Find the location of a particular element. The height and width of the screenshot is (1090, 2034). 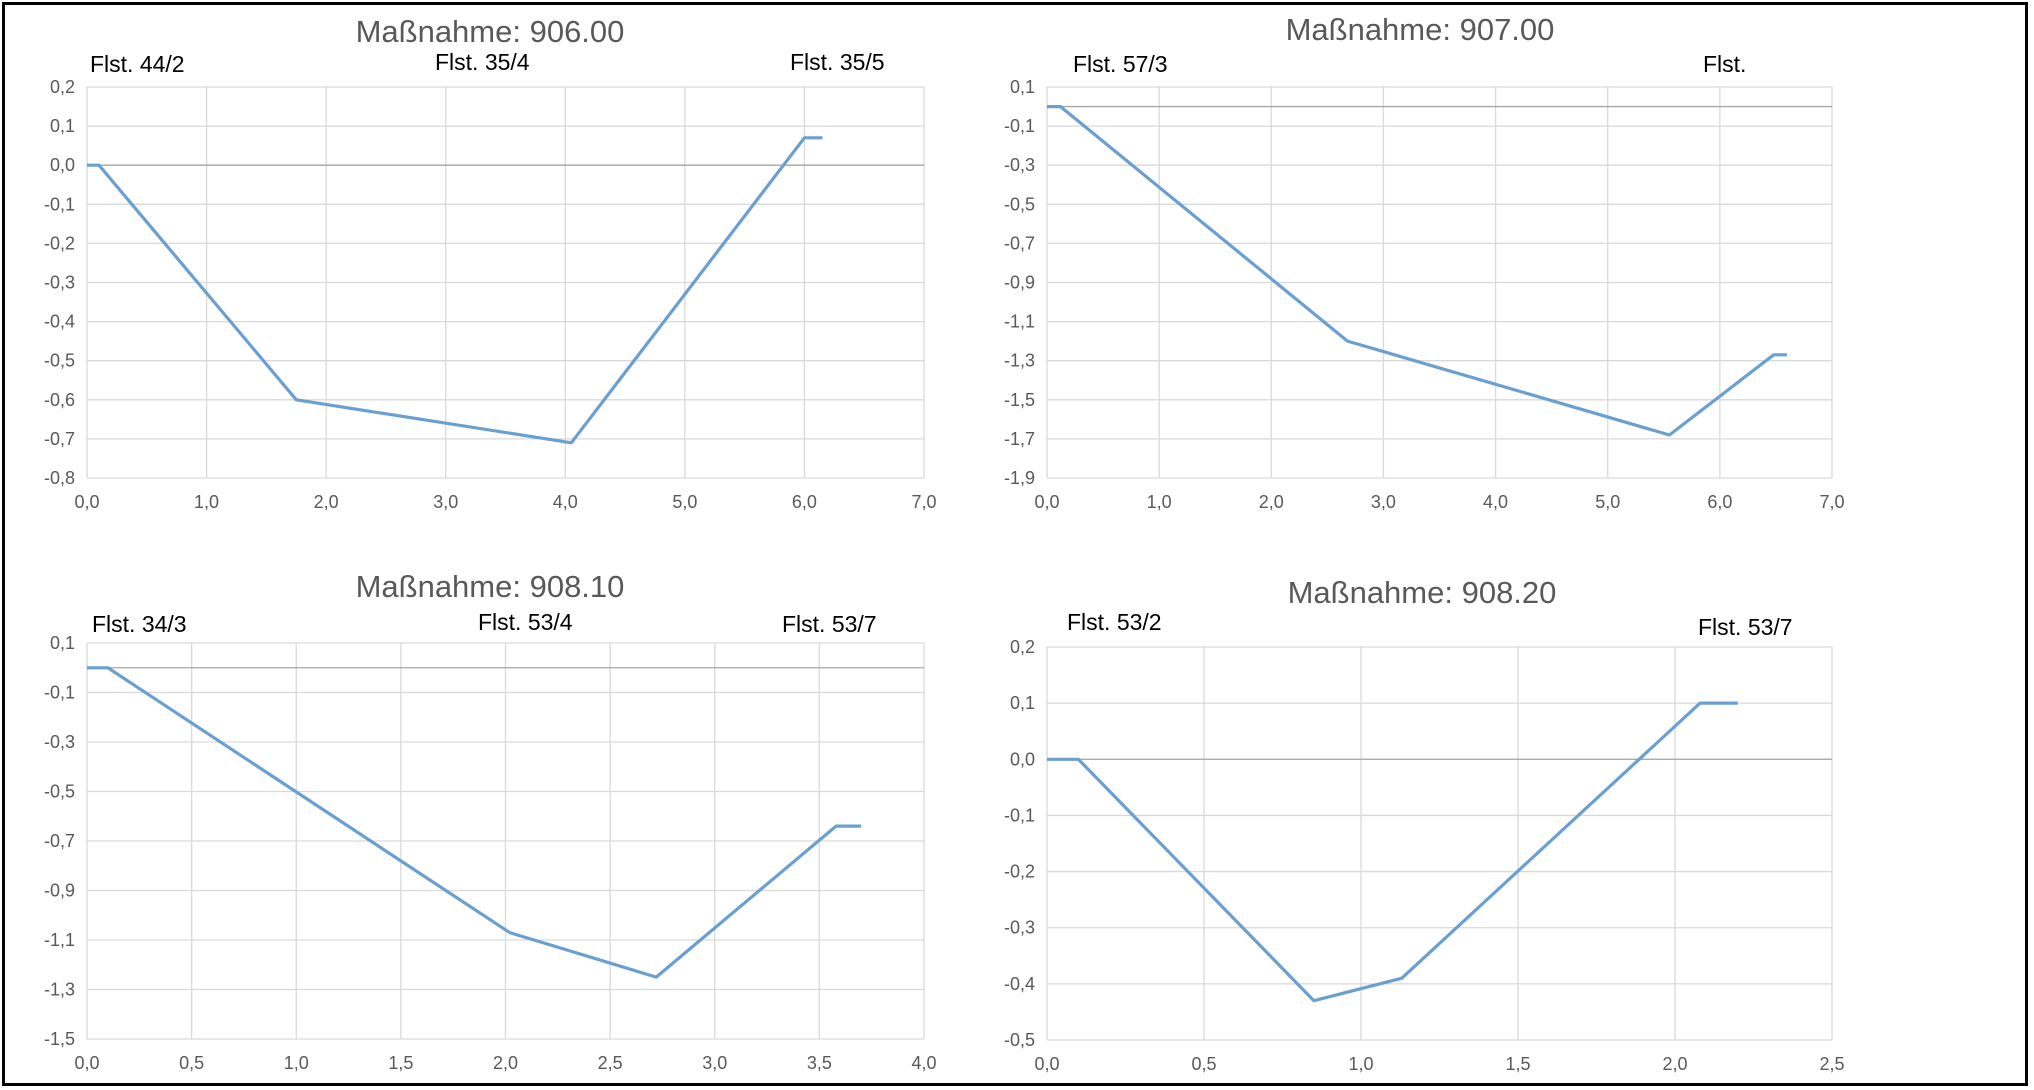

parcel-annotation: Flst. 44/2 is located at coordinates (137, 64).